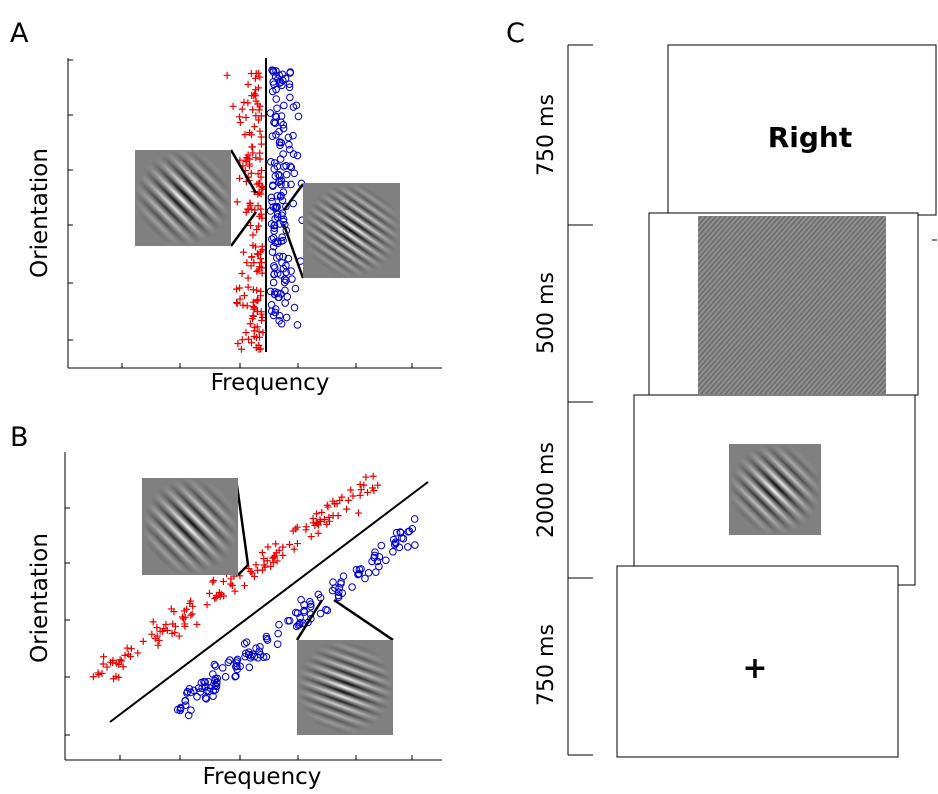 This screenshot has height=794, width=938. I want to click on y-axis-label: Orientation, so click(40, 213).